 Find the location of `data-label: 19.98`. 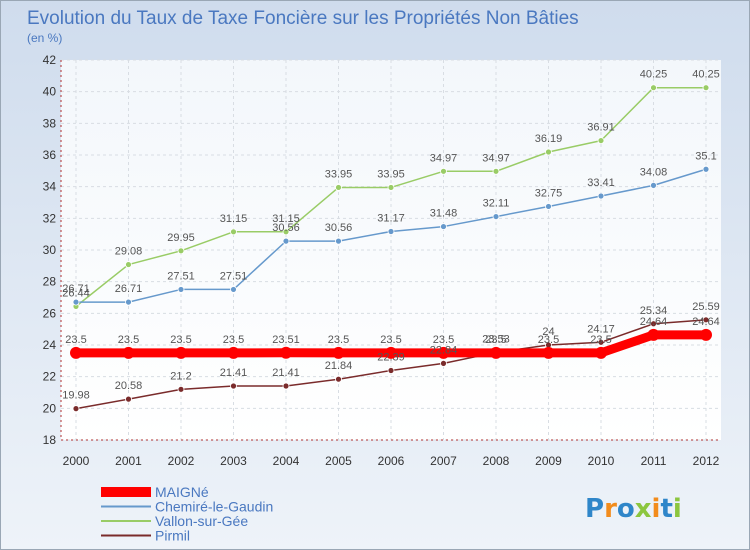

data-label: 19.98 is located at coordinates (76, 396).